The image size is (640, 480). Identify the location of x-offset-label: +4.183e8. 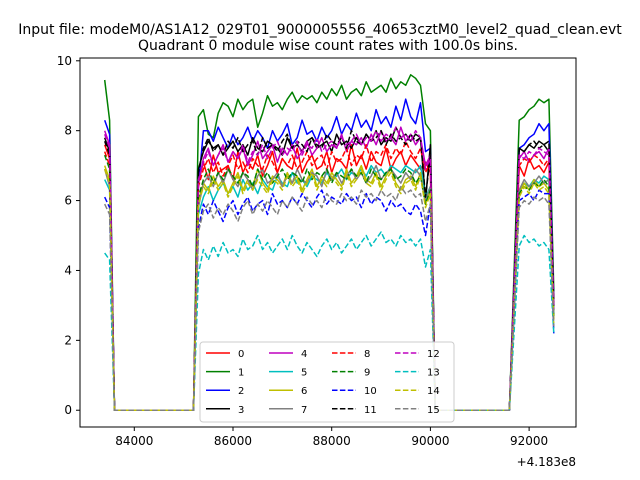
(546, 462).